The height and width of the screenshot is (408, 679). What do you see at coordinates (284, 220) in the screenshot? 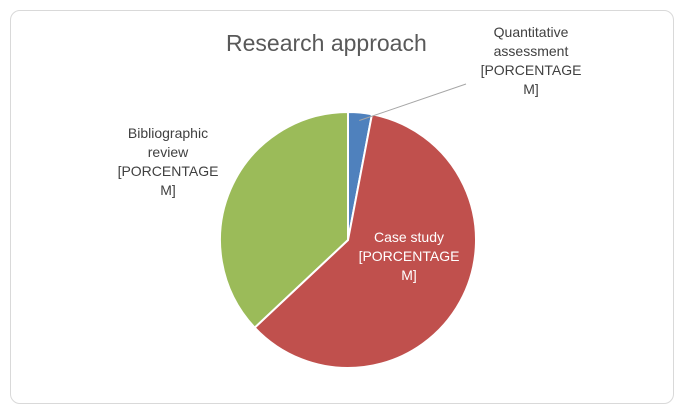
I see `pie-slice-bibliographic-review` at bounding box center [284, 220].